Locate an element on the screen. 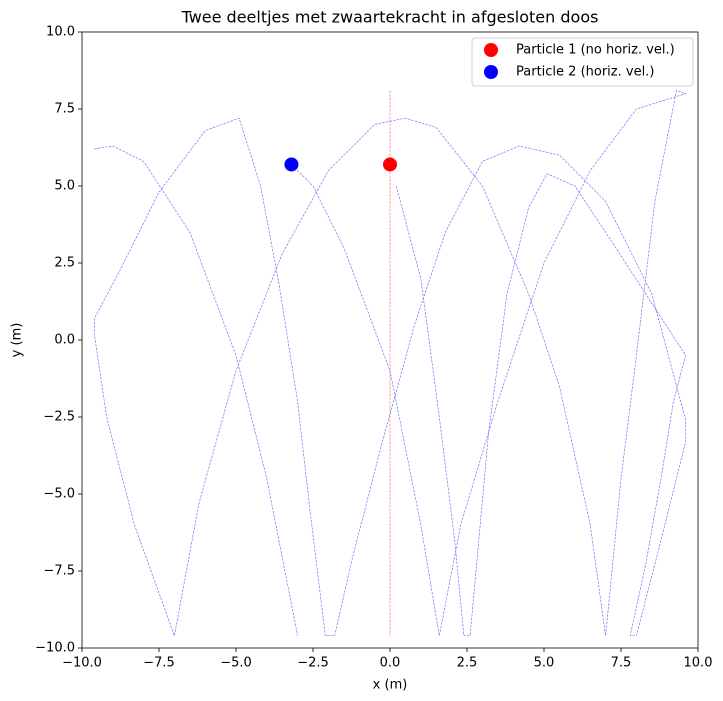 The width and height of the screenshot is (723, 701). y-tick-label: 2.5 is located at coordinates (64, 263).